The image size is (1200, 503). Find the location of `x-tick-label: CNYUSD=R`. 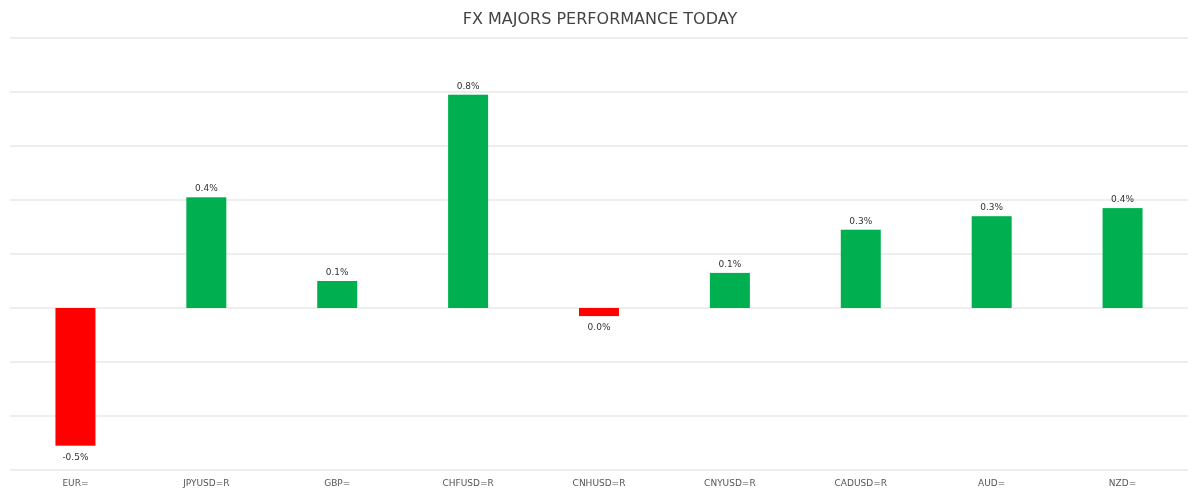

x-tick-label: CNYUSD=R is located at coordinates (730, 483).